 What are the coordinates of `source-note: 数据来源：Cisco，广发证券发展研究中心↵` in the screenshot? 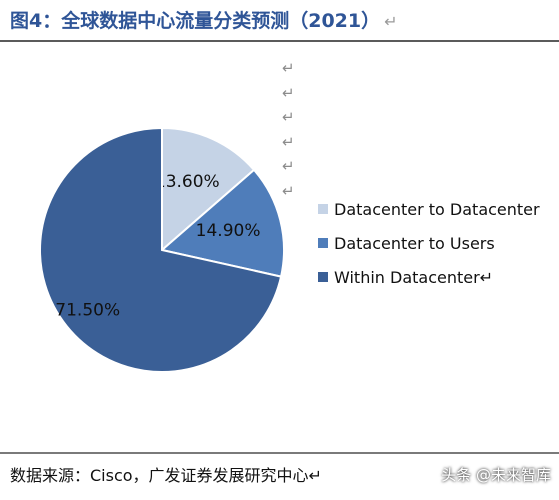 It's located at (166, 475).